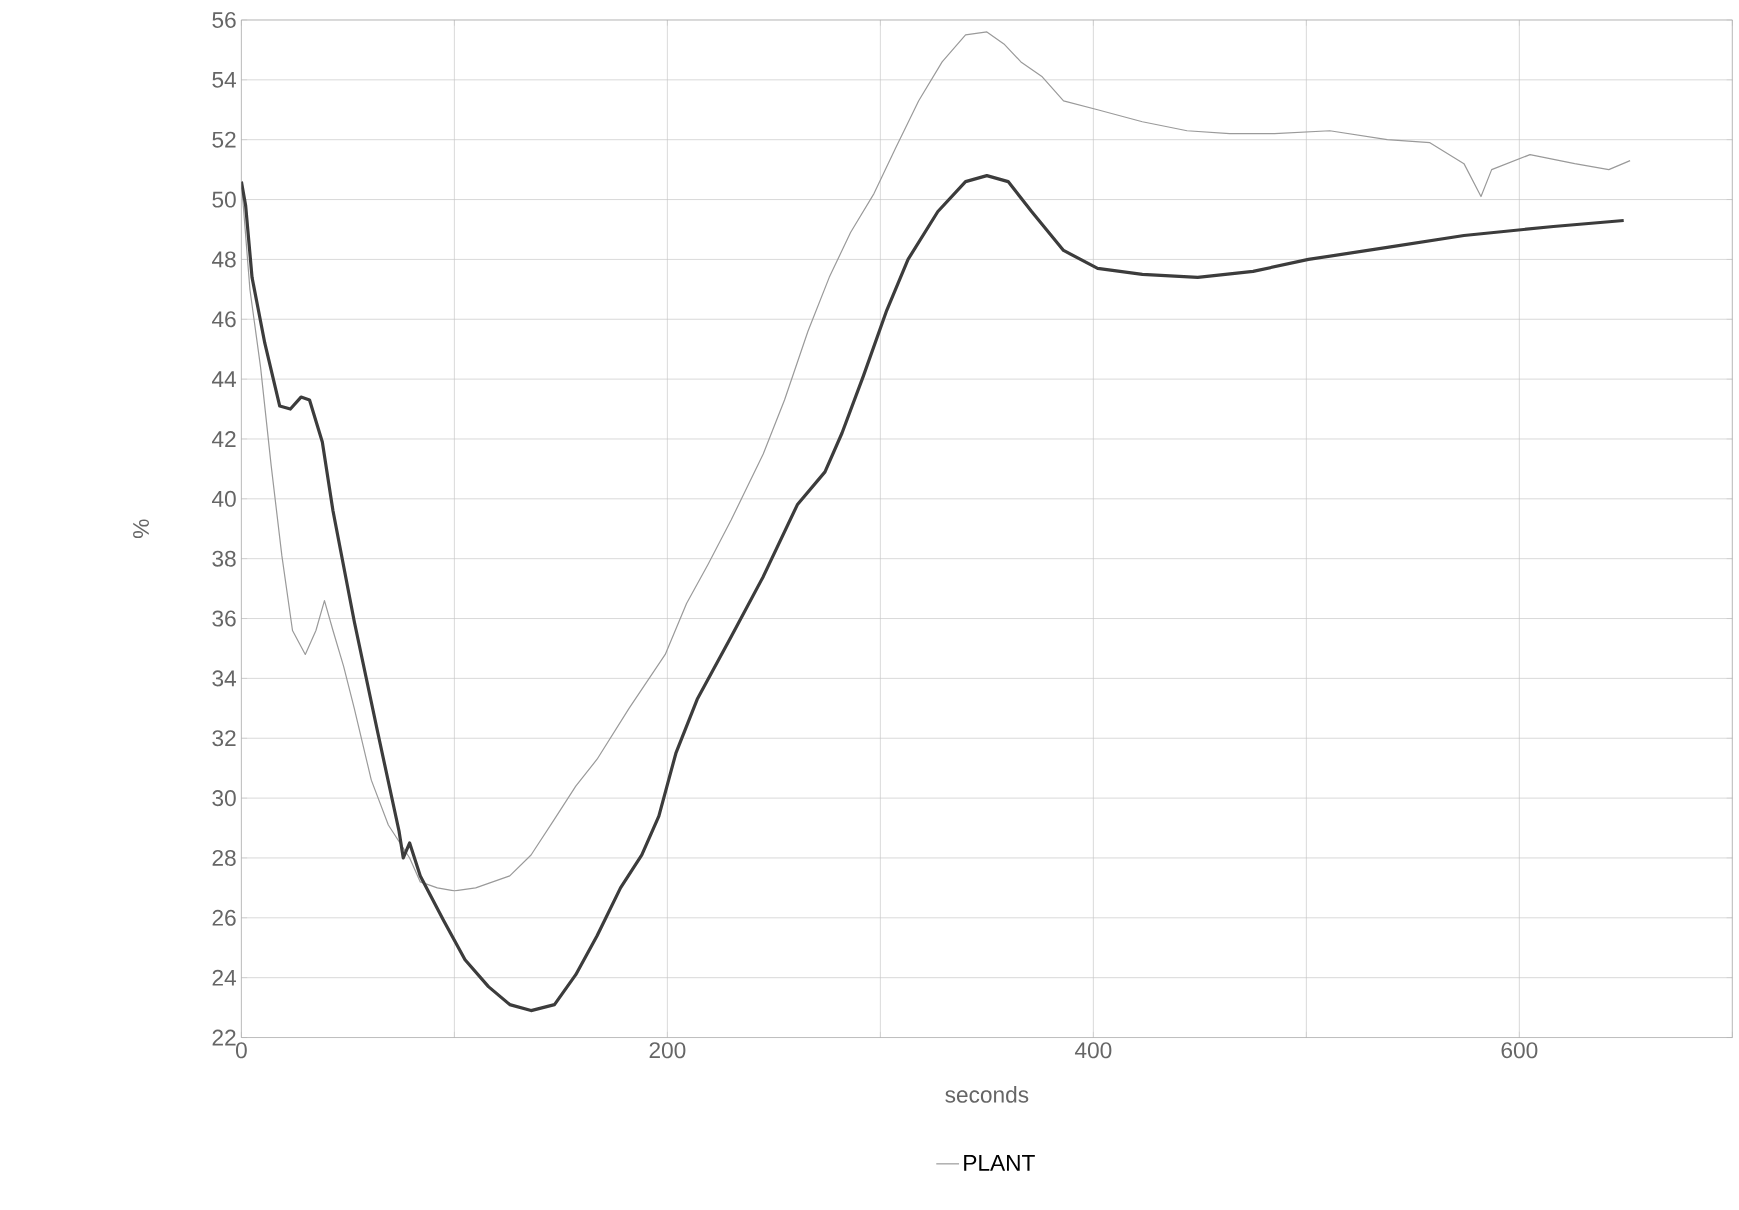 This screenshot has height=1210, width=1739. Describe the element at coordinates (667, 1050) in the screenshot. I see `x-tick-label: 200` at that location.